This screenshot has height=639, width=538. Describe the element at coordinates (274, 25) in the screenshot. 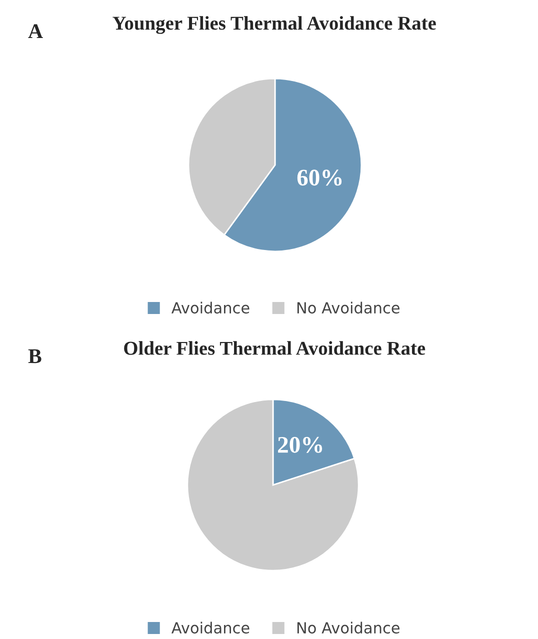

I see `chart-title: Younger Flies Thermal Avoidance Rate` at that location.